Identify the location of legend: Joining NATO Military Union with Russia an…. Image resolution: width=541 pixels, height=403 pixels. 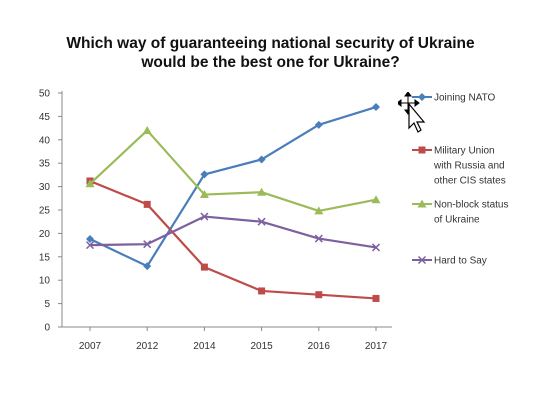
(460, 180).